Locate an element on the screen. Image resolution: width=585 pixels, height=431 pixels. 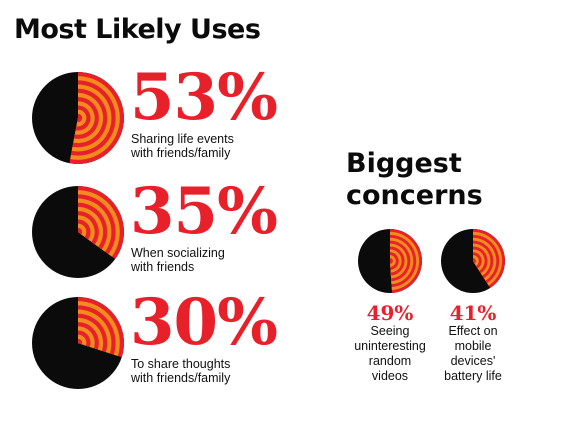
concern-percentage: 41% is located at coordinates (473, 313).